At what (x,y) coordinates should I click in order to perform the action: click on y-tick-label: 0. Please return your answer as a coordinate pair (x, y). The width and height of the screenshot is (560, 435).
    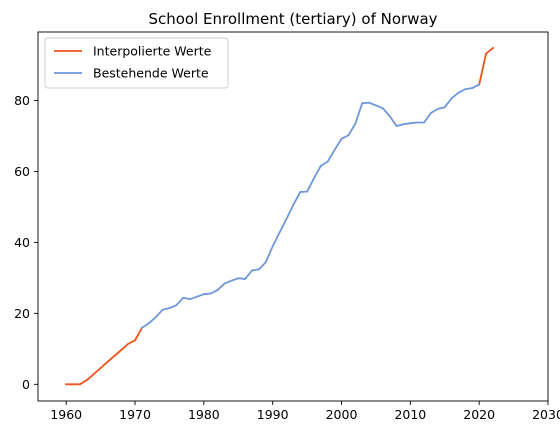
    Looking at the image, I should click on (26, 384).